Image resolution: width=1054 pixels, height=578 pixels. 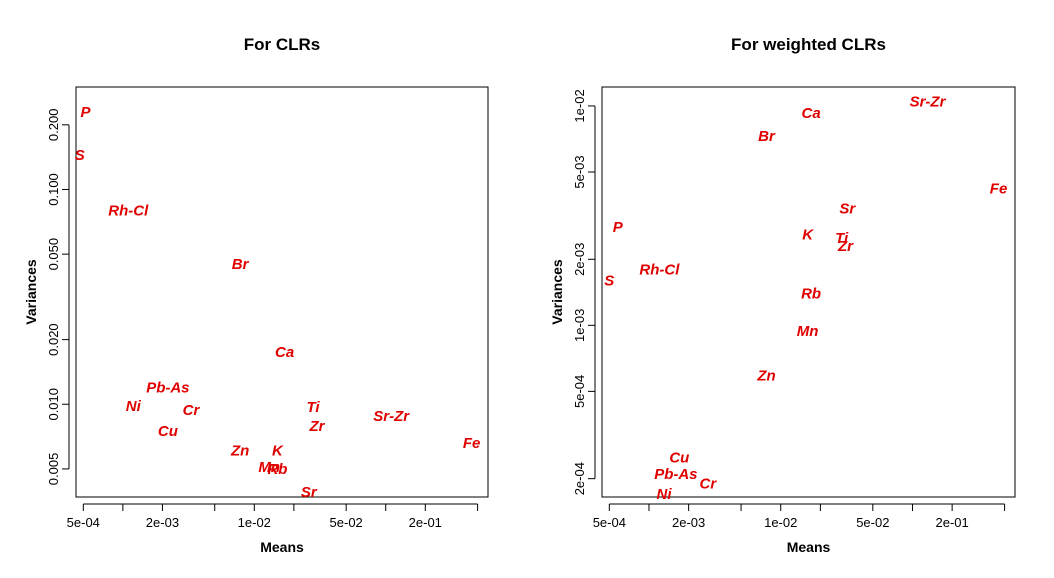 What do you see at coordinates (579, 325) in the screenshot?
I see `y-tick-label: 1e-03` at bounding box center [579, 325].